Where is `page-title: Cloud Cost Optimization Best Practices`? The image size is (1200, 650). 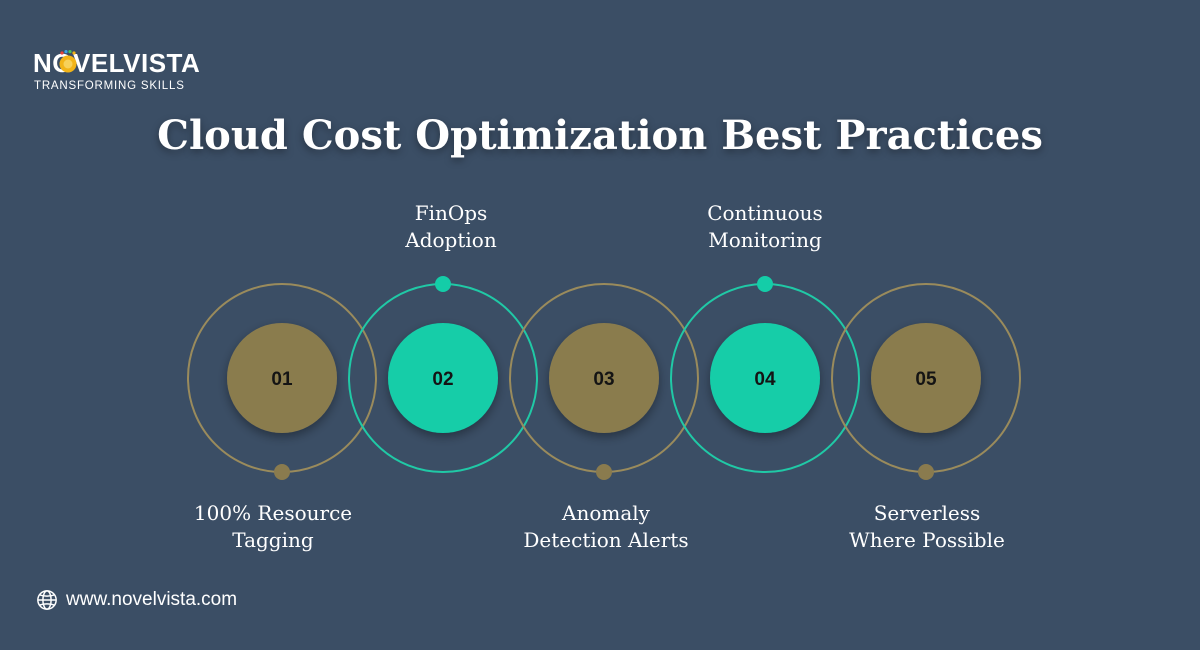 page-title: Cloud Cost Optimization Best Practices is located at coordinates (600, 135).